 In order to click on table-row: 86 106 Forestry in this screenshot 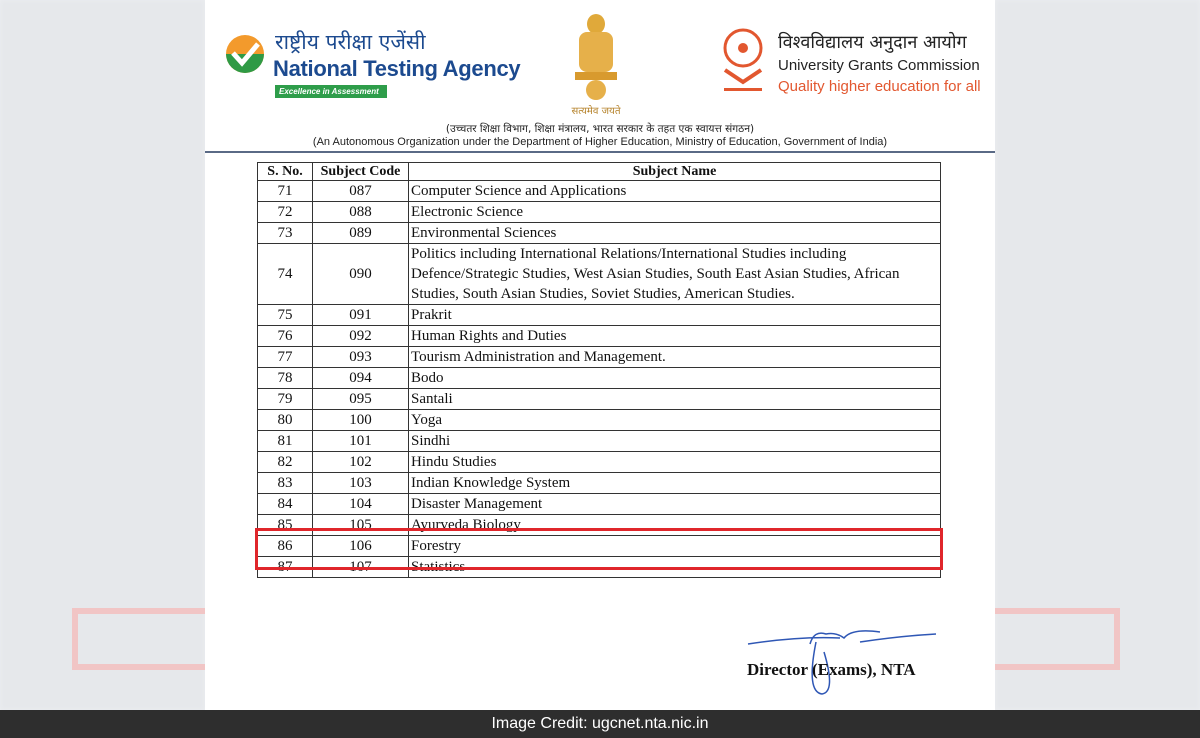, I will do `click(599, 546)`.